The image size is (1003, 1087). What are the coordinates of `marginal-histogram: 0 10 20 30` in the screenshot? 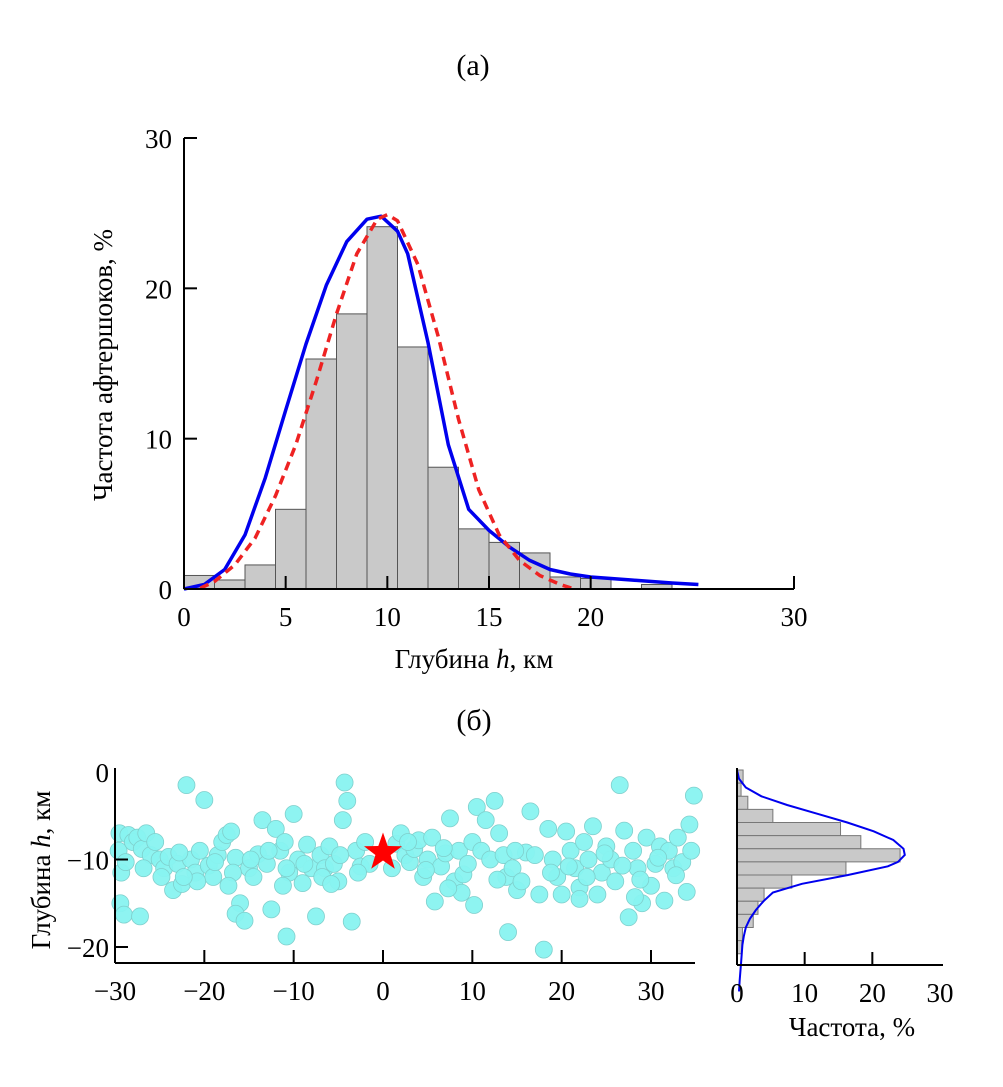 It's located at (842, 888).